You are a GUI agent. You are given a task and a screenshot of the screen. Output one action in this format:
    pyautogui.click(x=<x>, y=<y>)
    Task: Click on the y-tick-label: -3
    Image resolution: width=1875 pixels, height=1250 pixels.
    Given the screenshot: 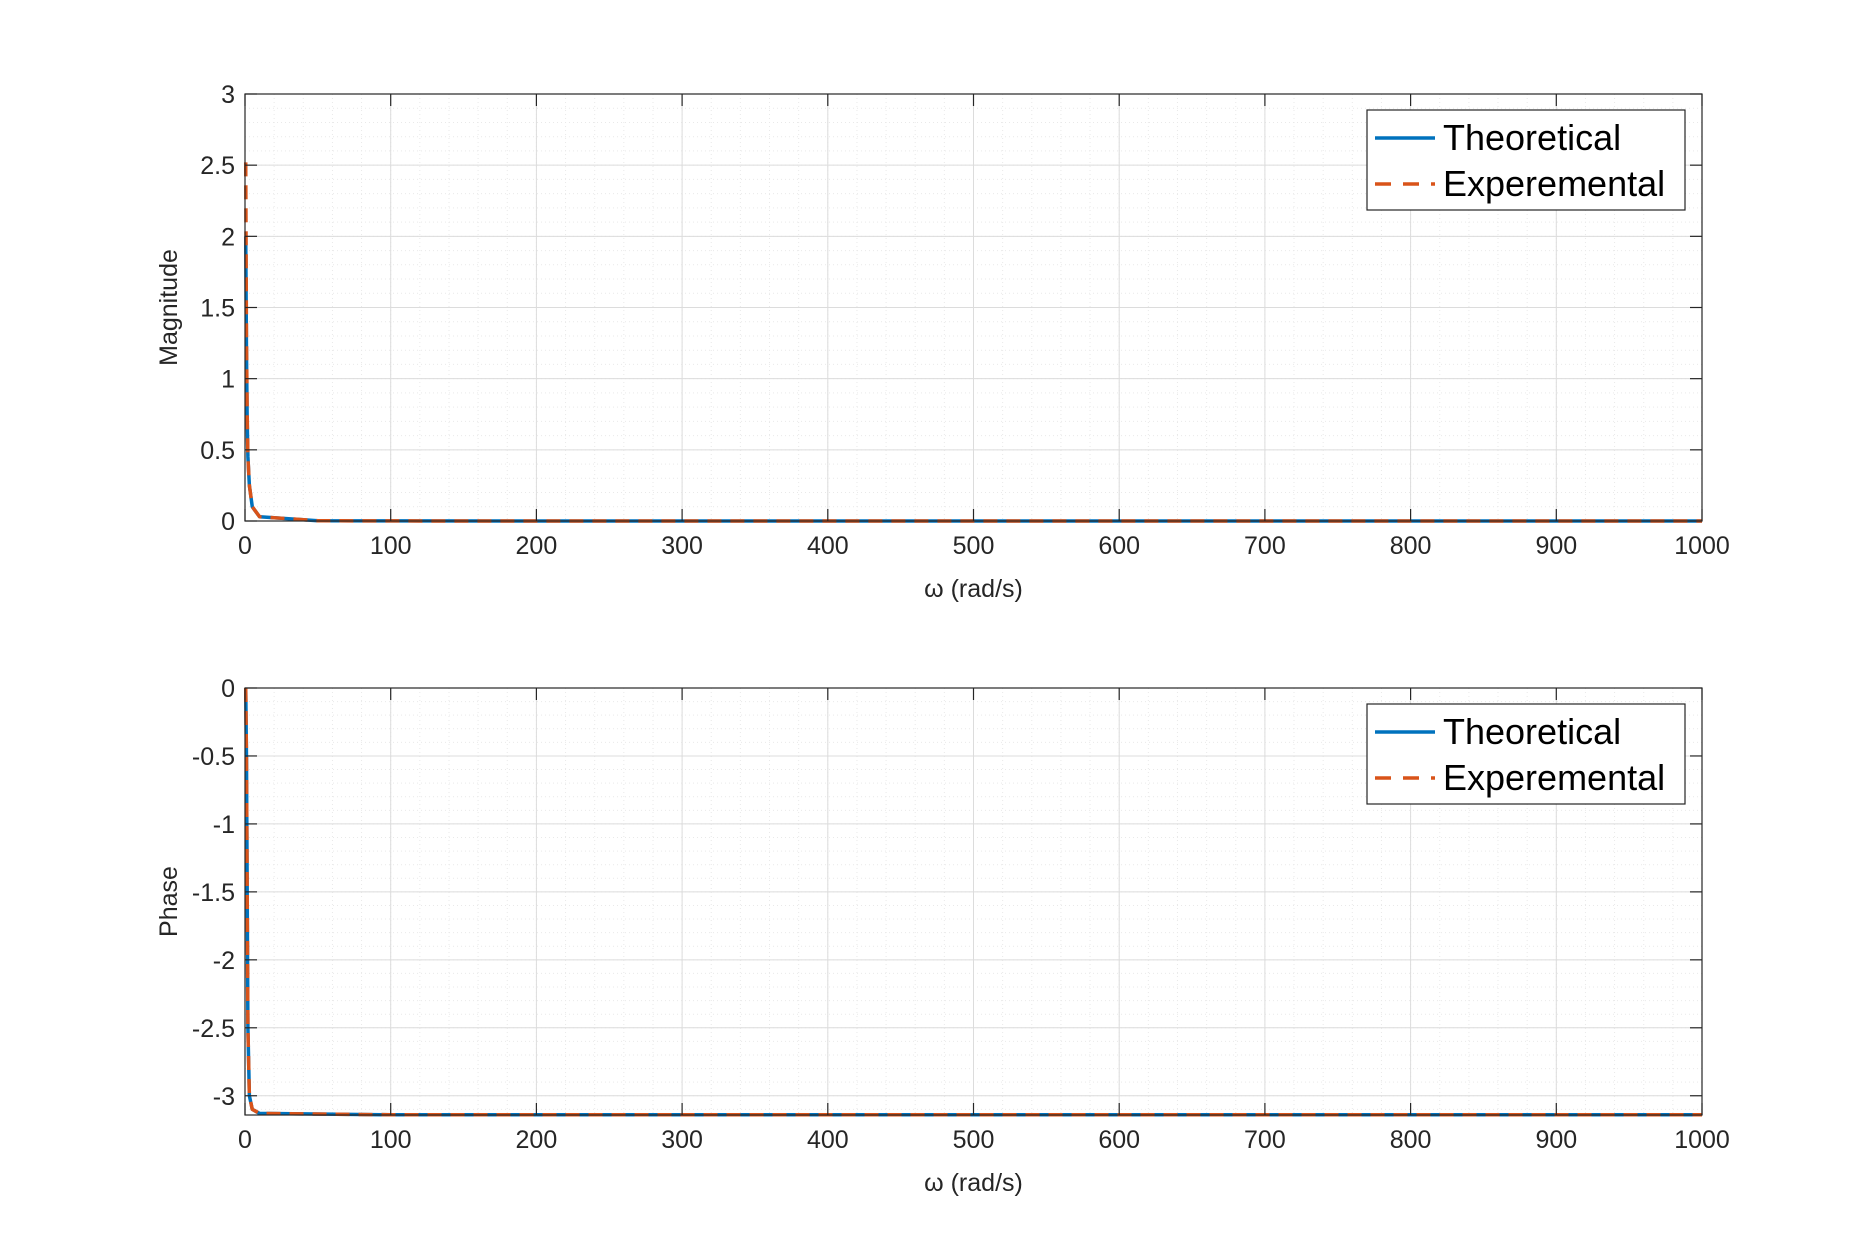 What is the action you would take?
    pyautogui.click(x=224, y=1097)
    